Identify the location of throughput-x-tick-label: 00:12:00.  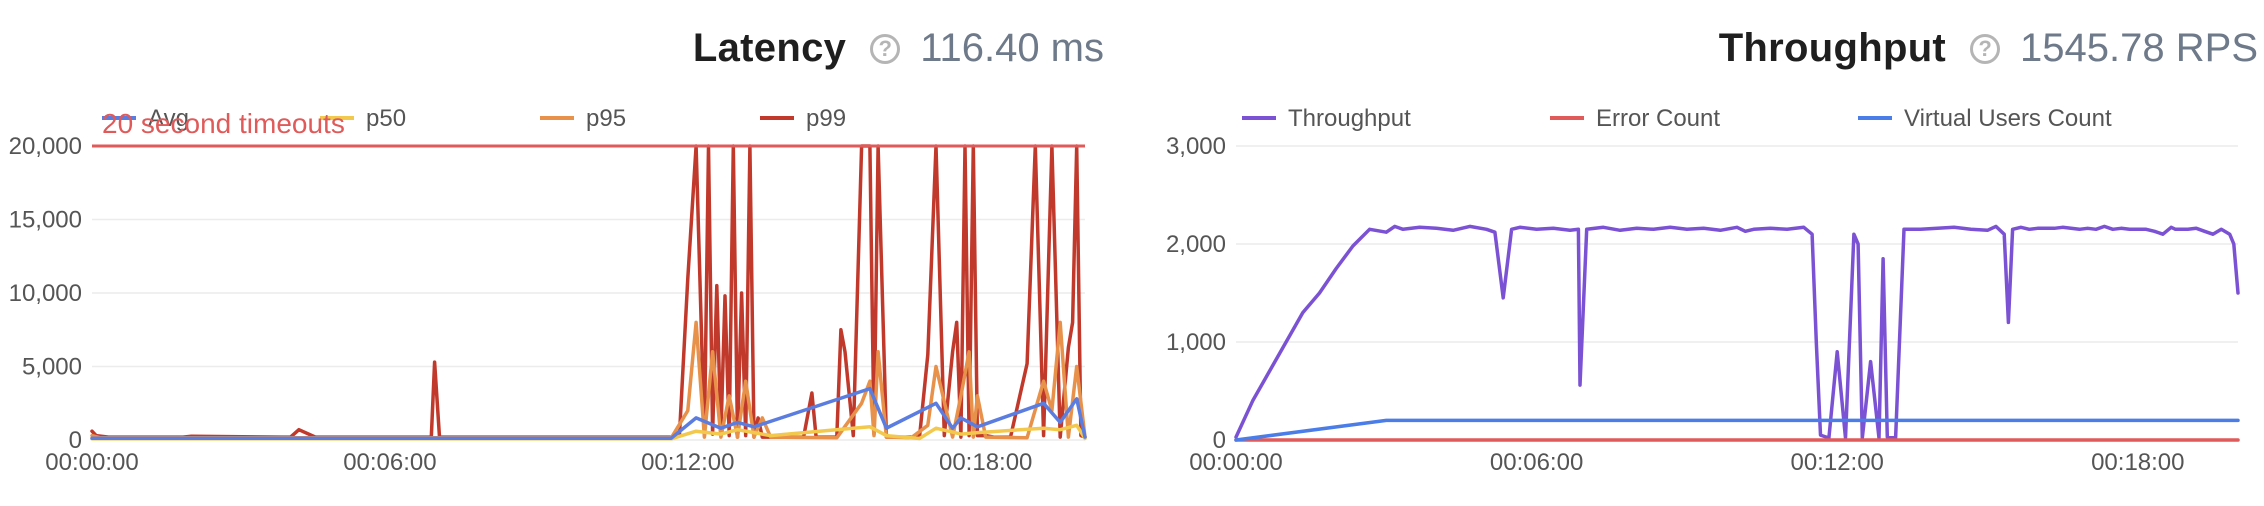
(1836, 462).